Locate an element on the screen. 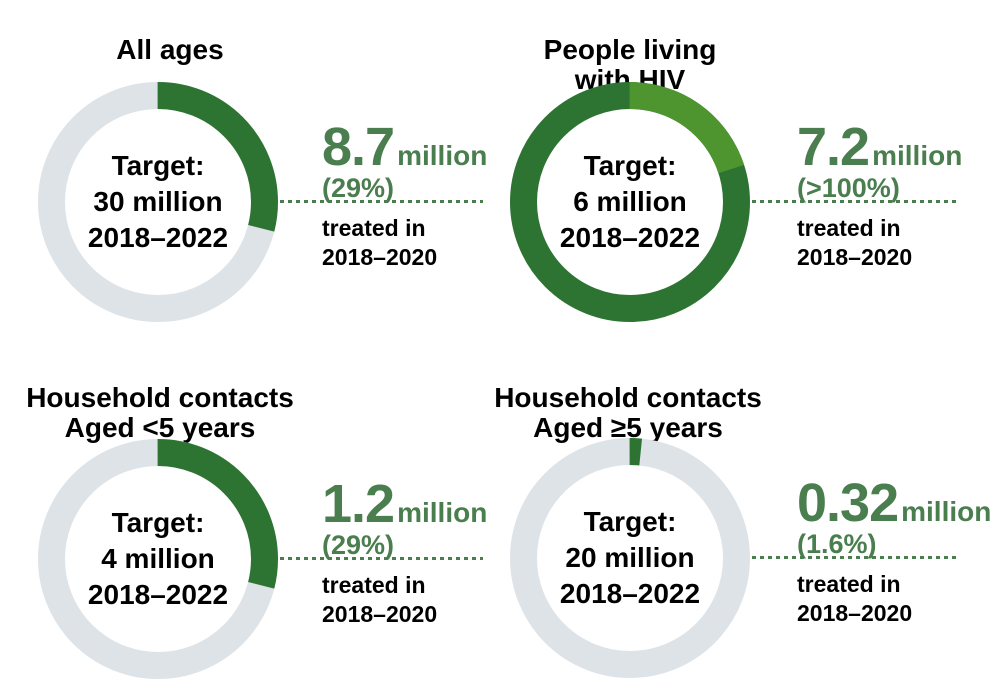  donut-ring-overflow is located at coordinates (630, 202).